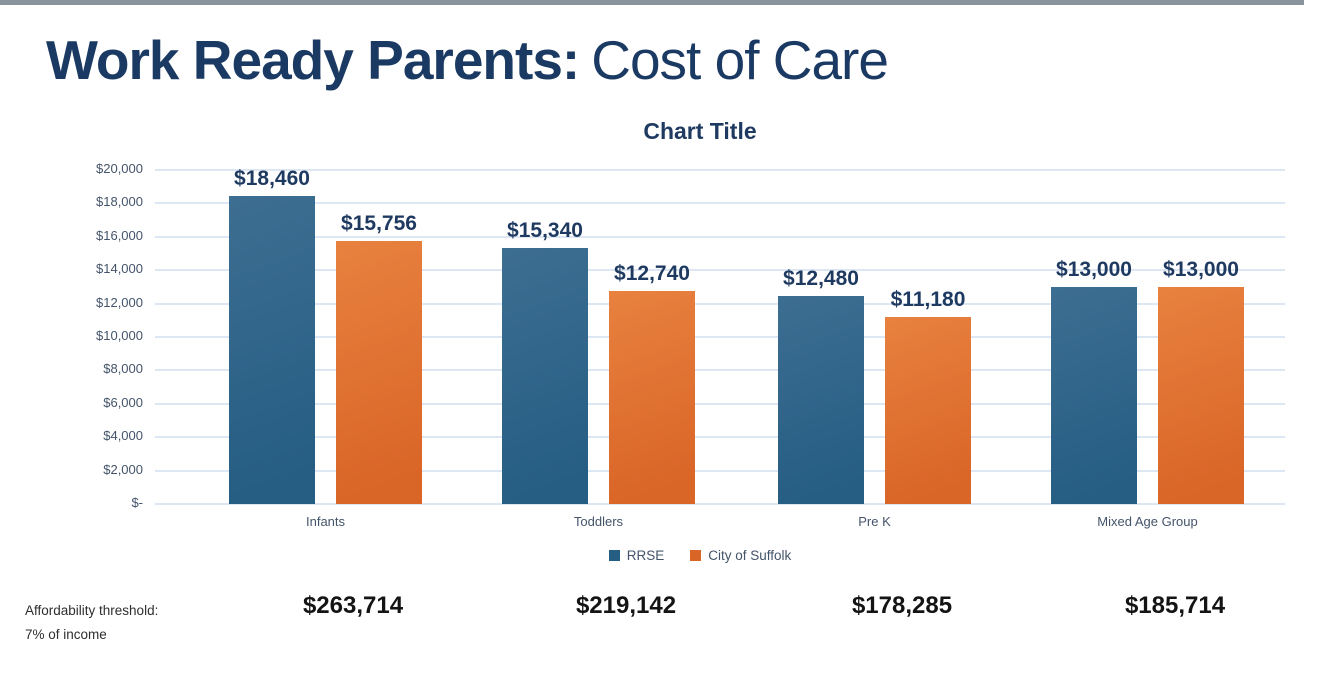 The width and height of the screenshot is (1320, 684). Describe the element at coordinates (821, 278) in the screenshot. I see `bar-value-label-rrse-pre-k: $12,480` at that location.